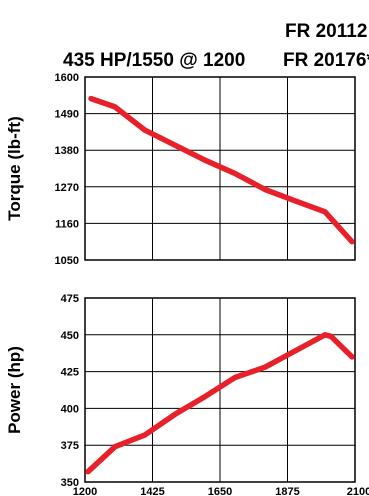 Image resolution: width=369 pixels, height=496 pixels. I want to click on power-x-tick-label: 2100, so click(358, 491).